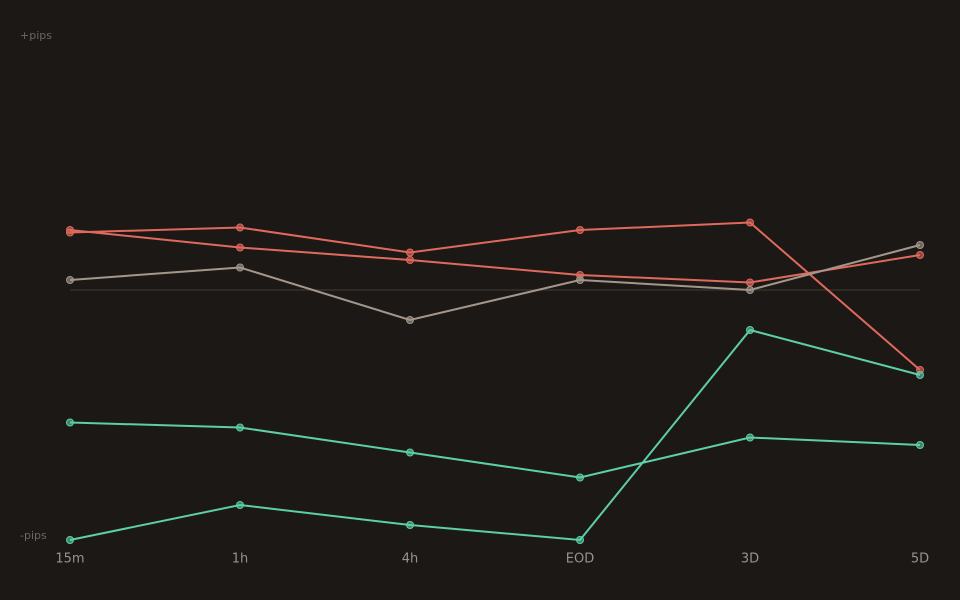 This screenshot has height=600, width=960. I want to click on x-tick-label: 5D, so click(920, 559).